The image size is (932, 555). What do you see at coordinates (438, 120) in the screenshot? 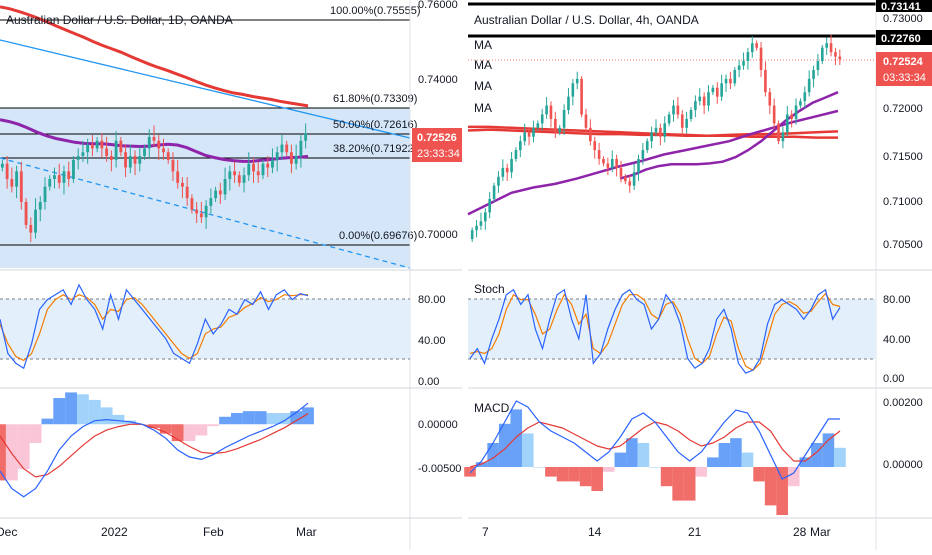
I see `left-price-axis: 0.76000 0.74000 0.70000` at bounding box center [438, 120].